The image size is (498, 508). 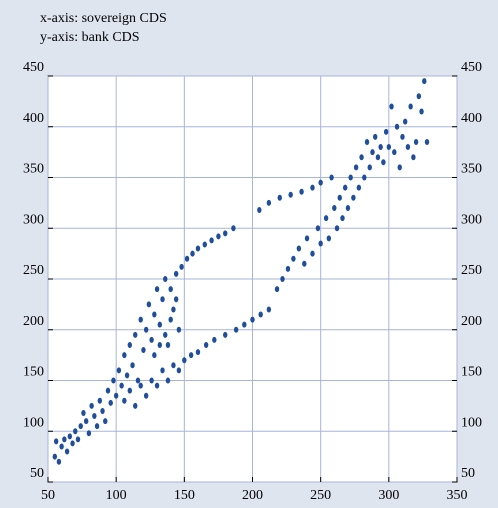 I want to click on x-tick-label: 250, so click(x=320, y=495).